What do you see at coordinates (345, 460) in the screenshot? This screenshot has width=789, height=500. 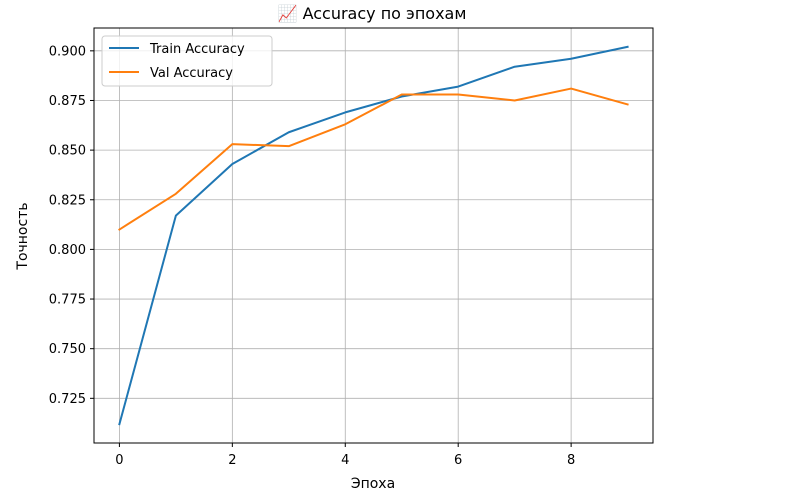 I see `x-tick-label: 4` at bounding box center [345, 460].